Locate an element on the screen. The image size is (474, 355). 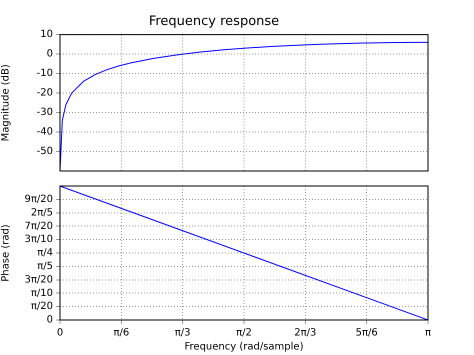
y-tick-label: -40 is located at coordinates (44, 132).